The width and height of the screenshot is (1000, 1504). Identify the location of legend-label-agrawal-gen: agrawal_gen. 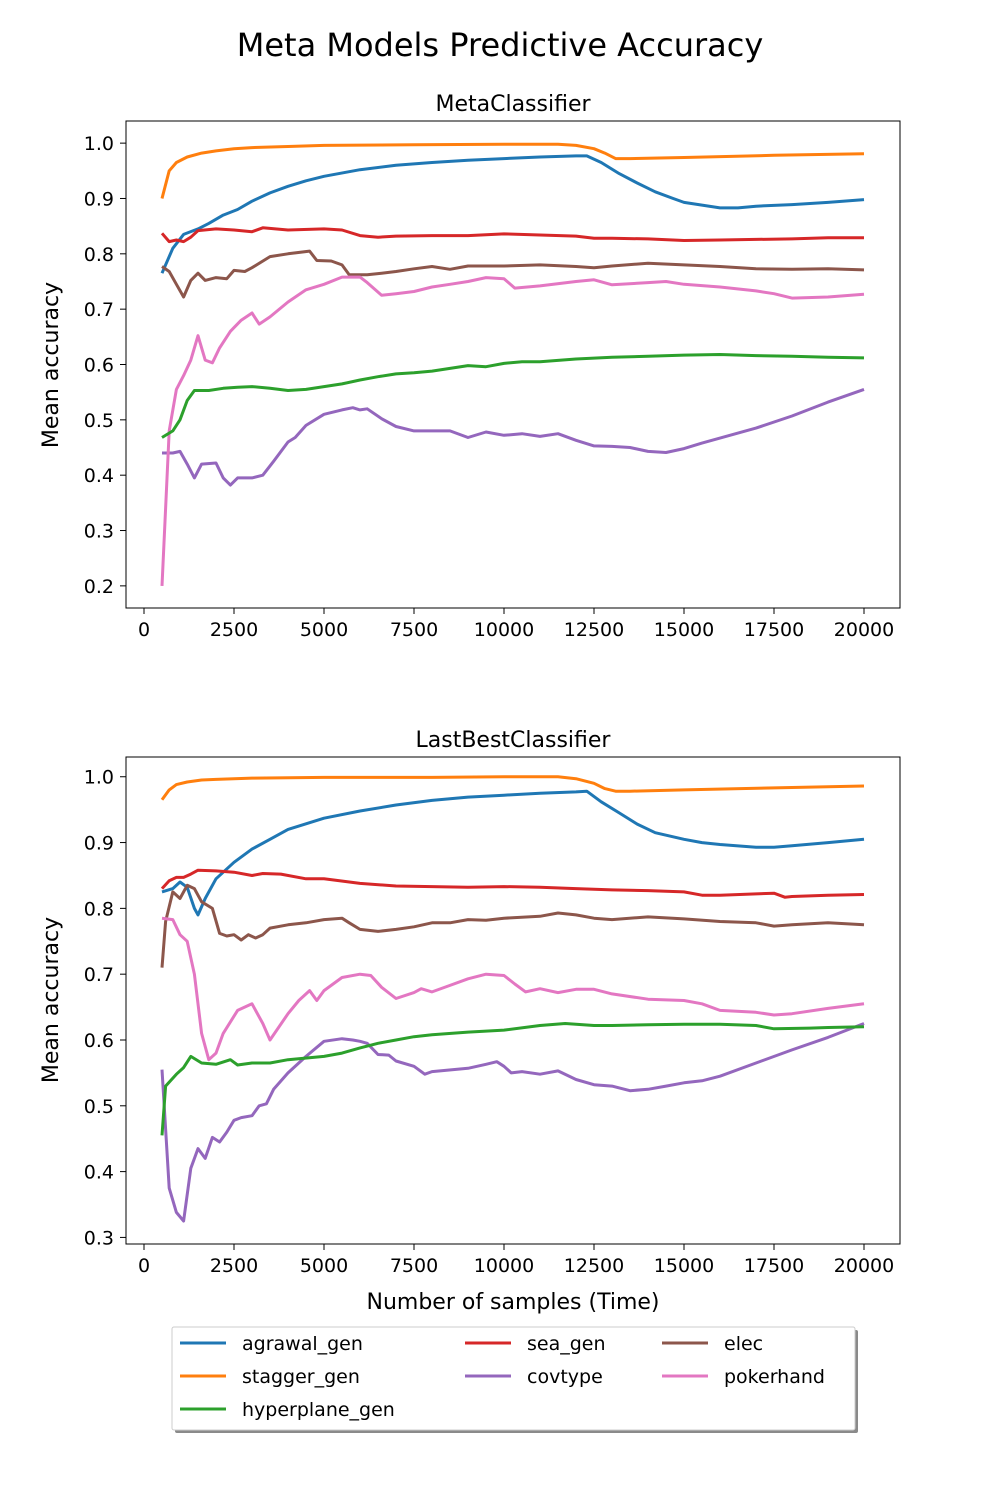
(302, 1344).